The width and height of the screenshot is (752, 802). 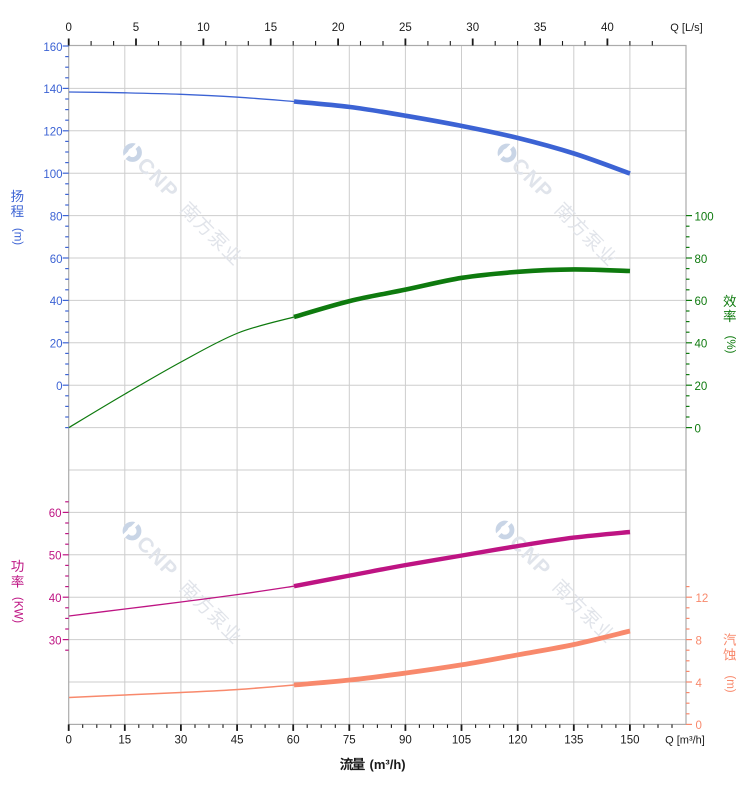 I want to click on svg-text: 160, so click(x=52, y=48).